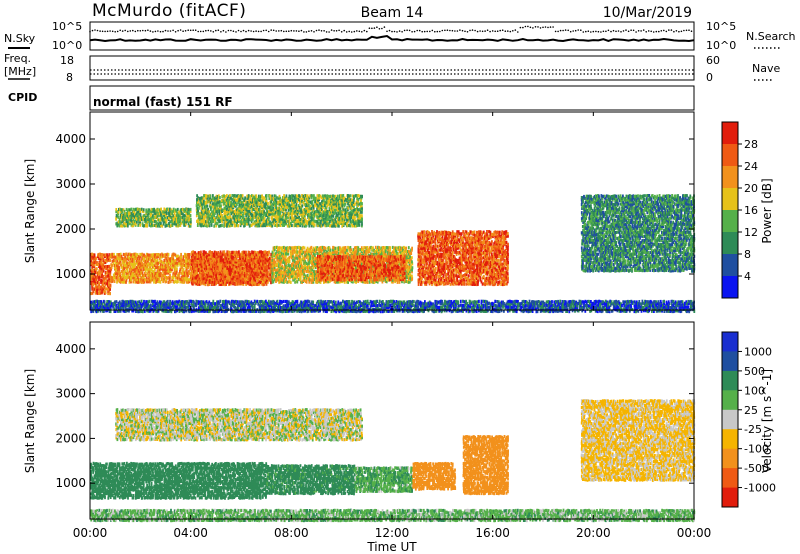  Describe the element at coordinates (392, 68) in the screenshot. I see `freq-panel-frame` at that location.